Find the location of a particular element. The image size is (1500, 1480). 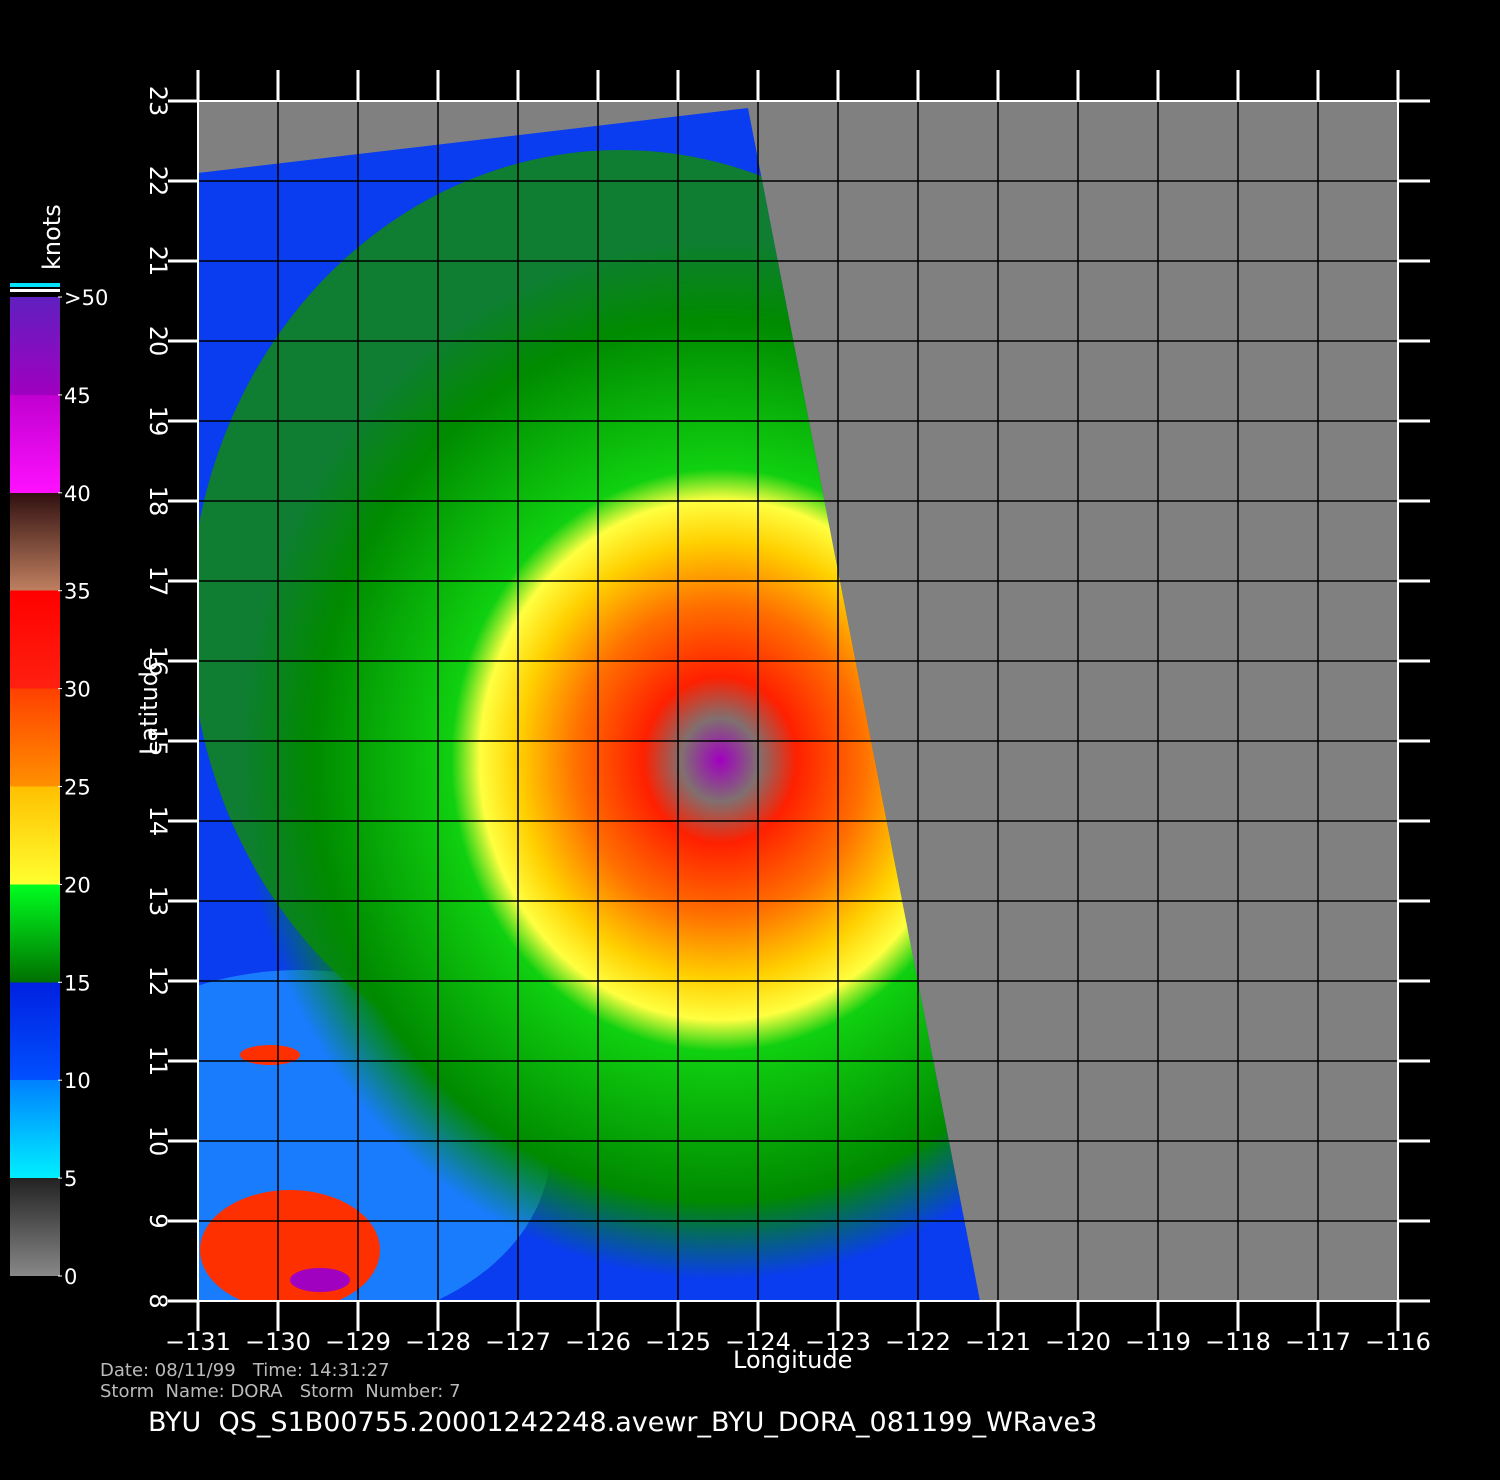

x-axis-label: Longitude is located at coordinates (792, 1360).